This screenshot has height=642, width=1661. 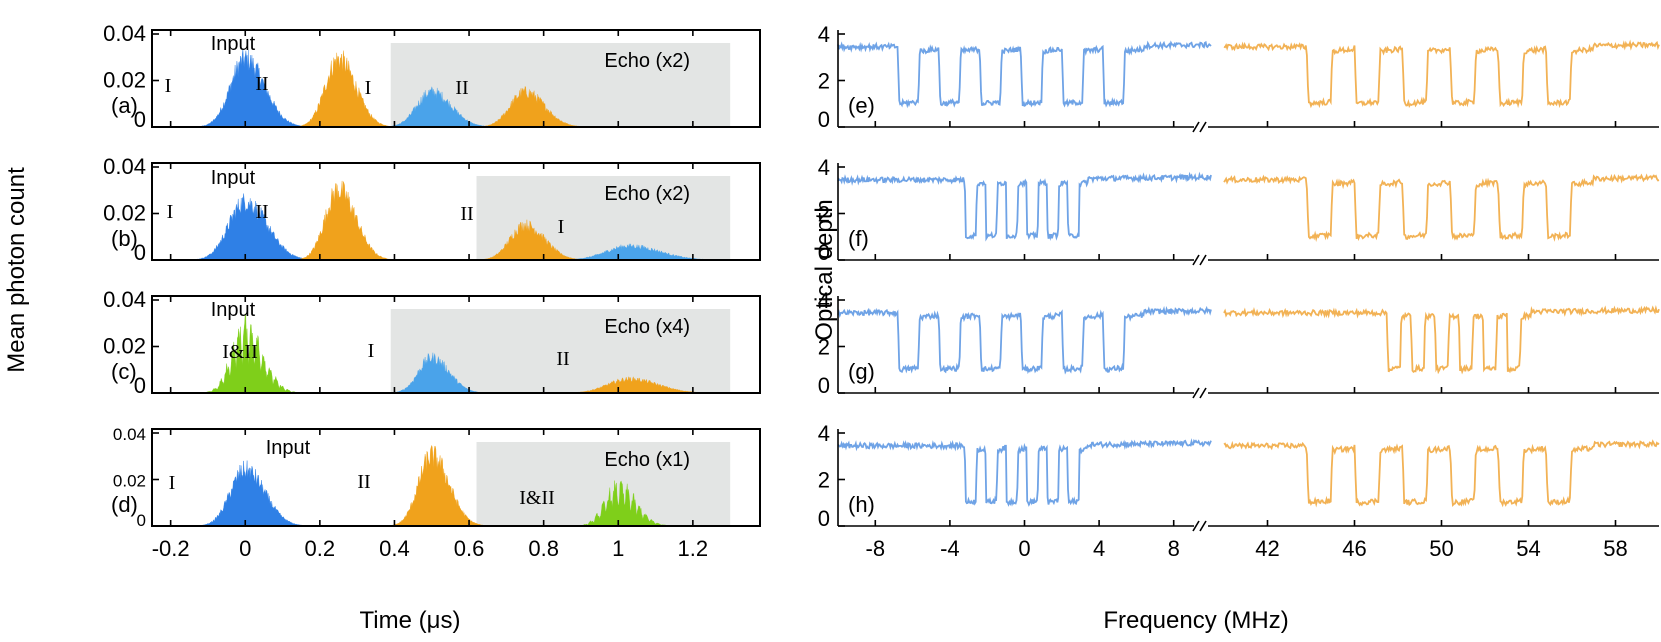 What do you see at coordinates (858, 238) in the screenshot?
I see `panel-label: (f)` at bounding box center [858, 238].